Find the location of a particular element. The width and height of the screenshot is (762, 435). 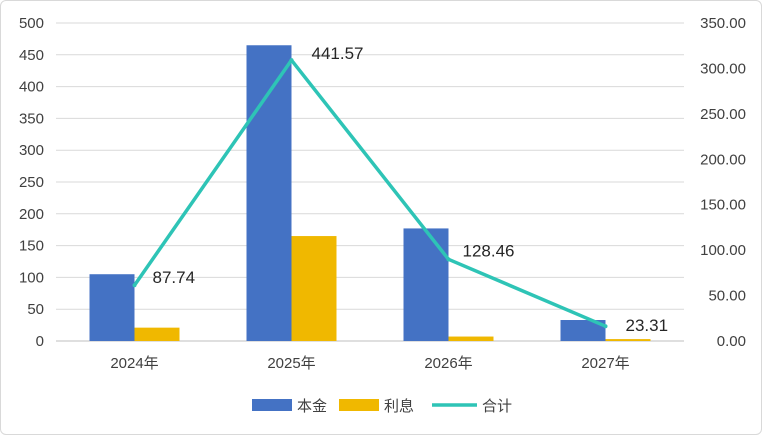

right-axis-tick-label: 200.00 is located at coordinates (723, 159).